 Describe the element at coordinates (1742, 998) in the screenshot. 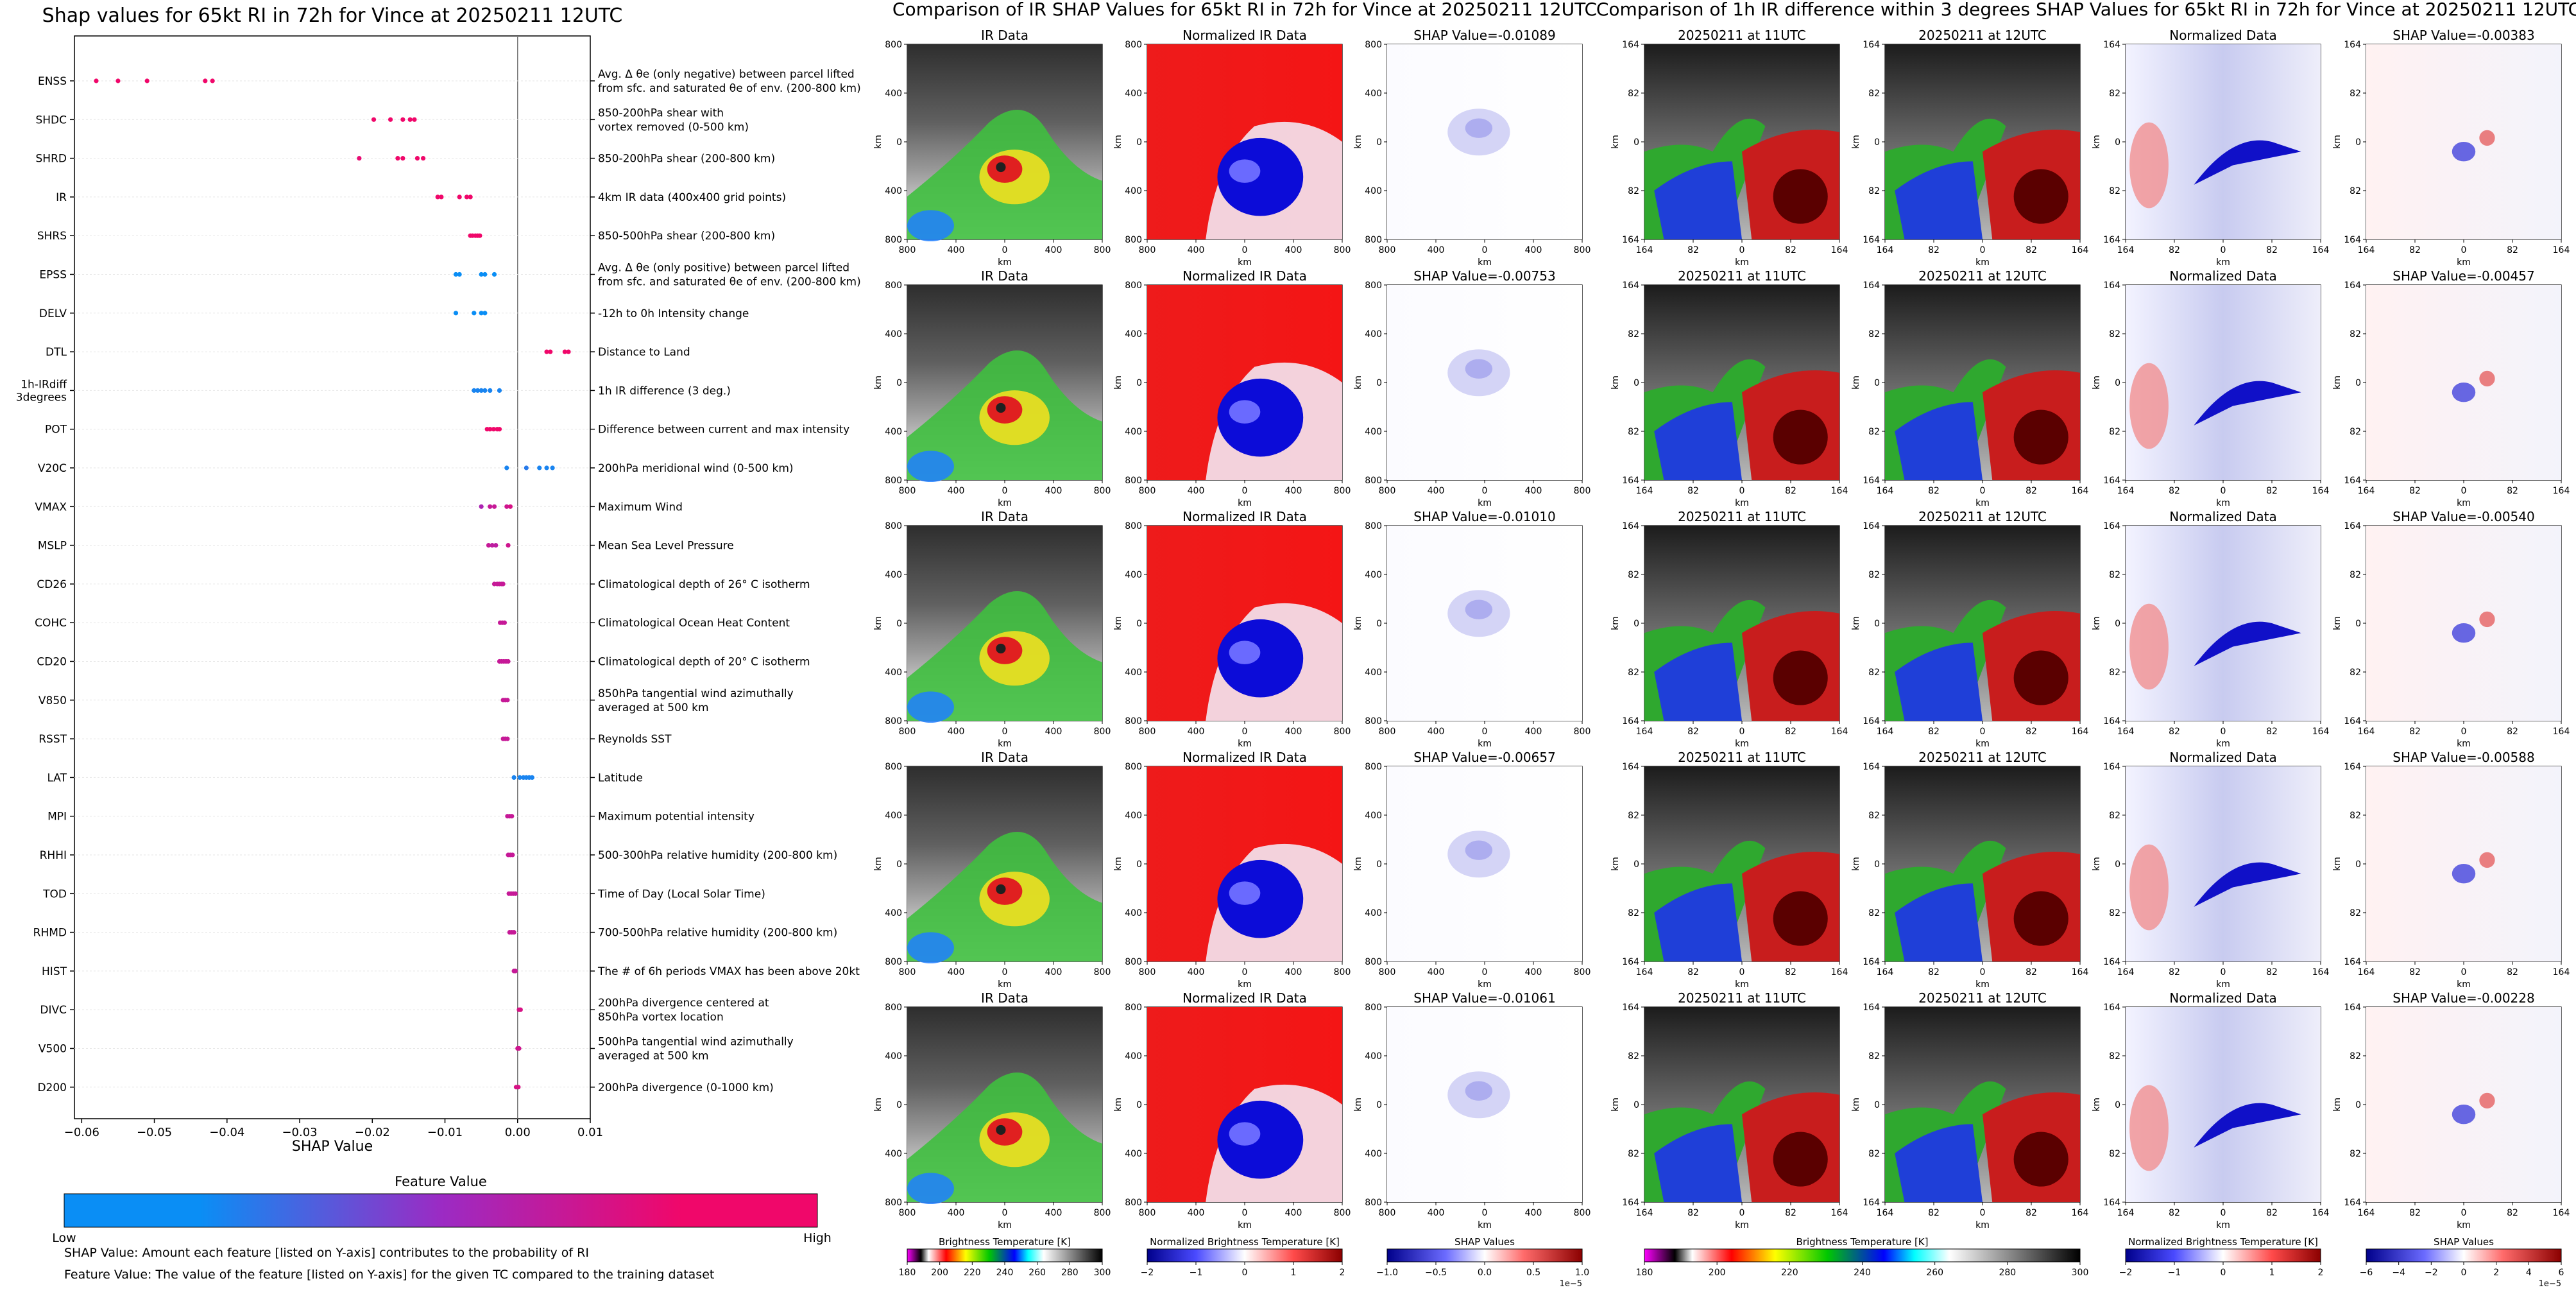

I see `panel-title: 20250211 at 11UTC` at that location.